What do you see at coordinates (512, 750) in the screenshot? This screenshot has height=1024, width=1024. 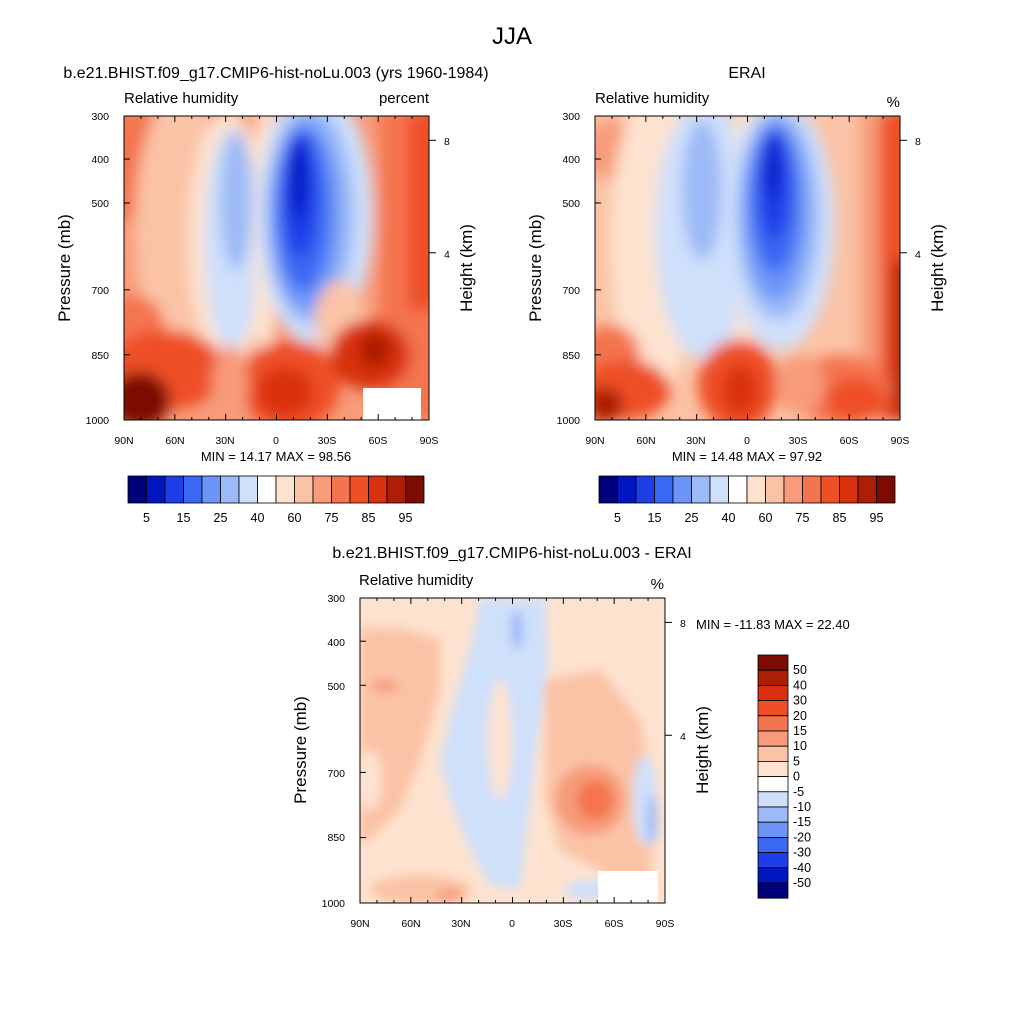 I see `panel-diff-field` at bounding box center [512, 750].